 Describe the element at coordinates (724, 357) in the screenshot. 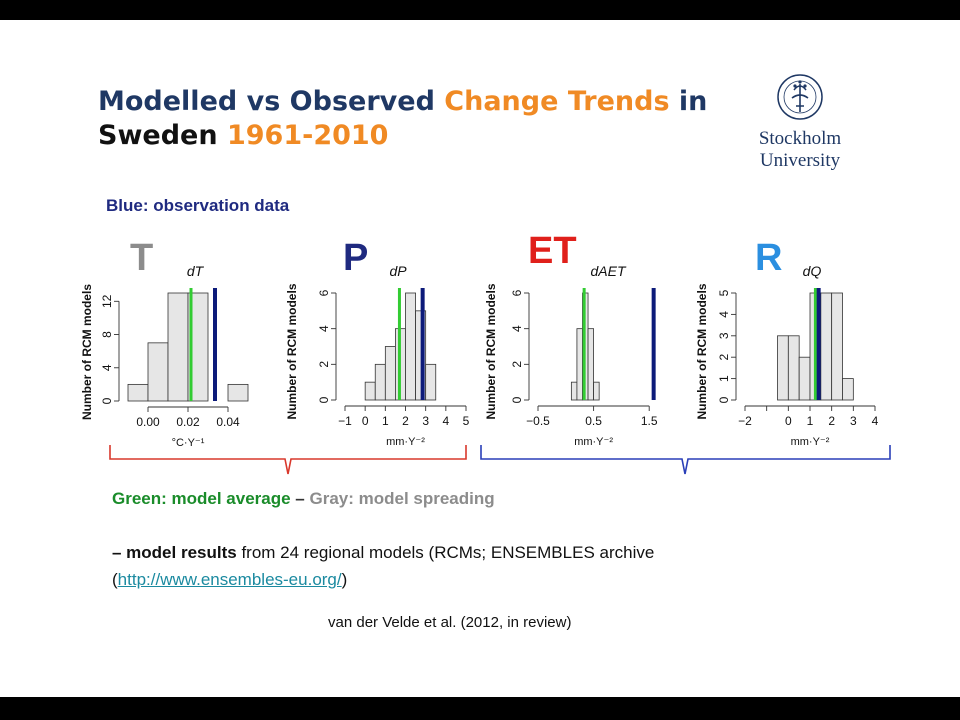

I see `panel4-y-tick-label: 2` at that location.